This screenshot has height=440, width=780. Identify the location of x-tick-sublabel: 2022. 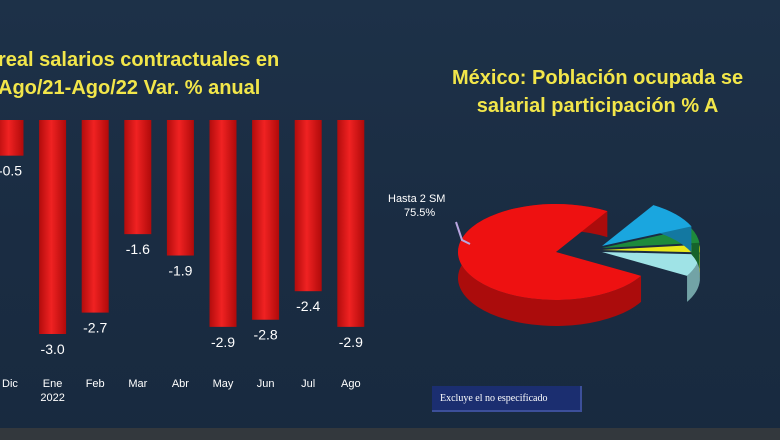
(52, 398).